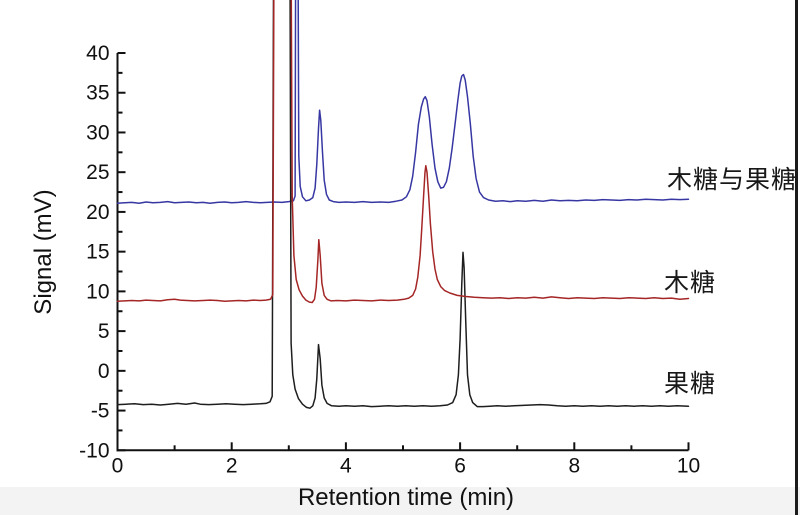 The image size is (800, 515). Describe the element at coordinates (688, 465) in the screenshot. I see `x-tick-label: 10` at that location.